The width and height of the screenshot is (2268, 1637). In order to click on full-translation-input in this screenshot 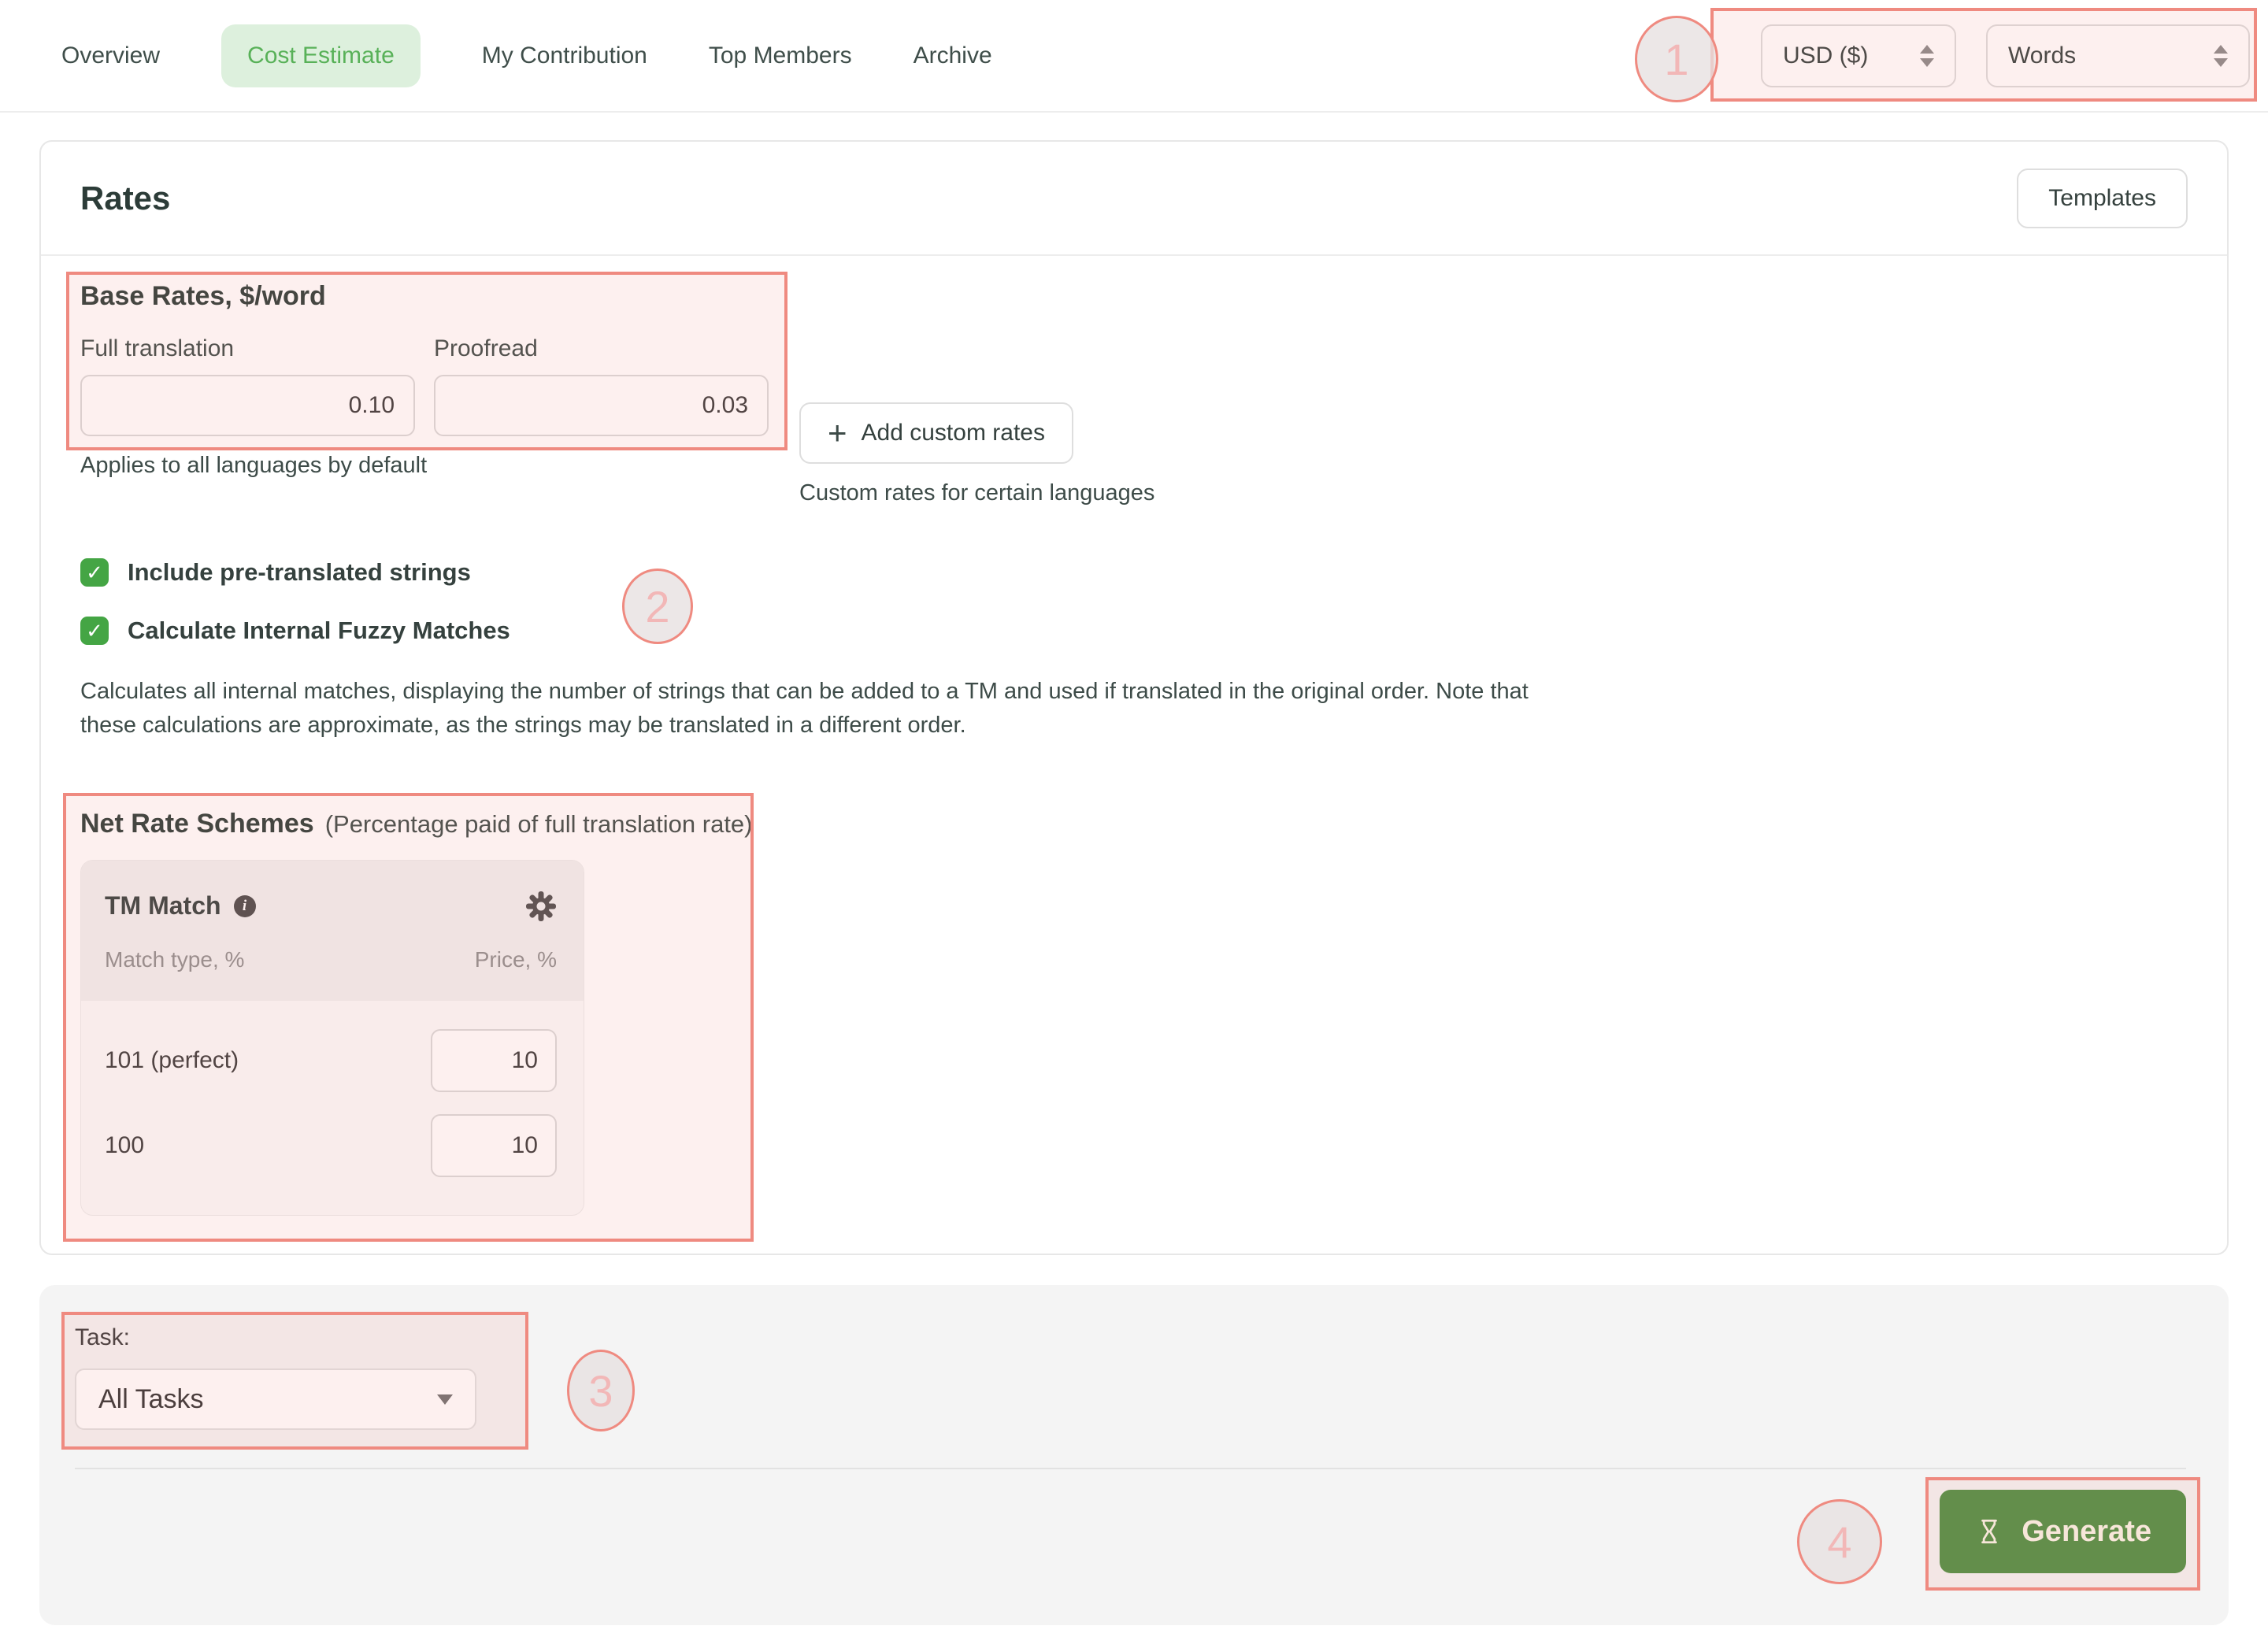, I will do `click(247, 405)`.